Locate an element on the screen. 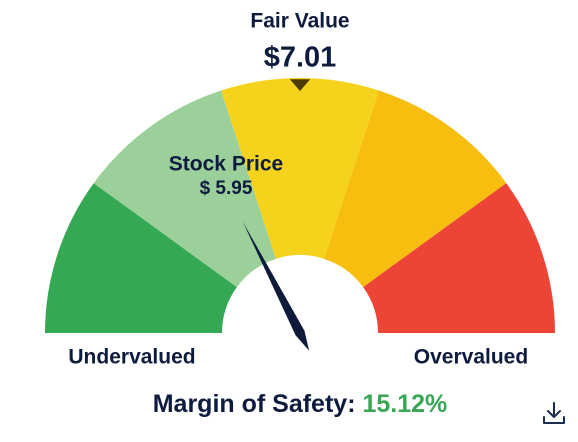  stock-price-title: Stock Price is located at coordinates (226, 164).